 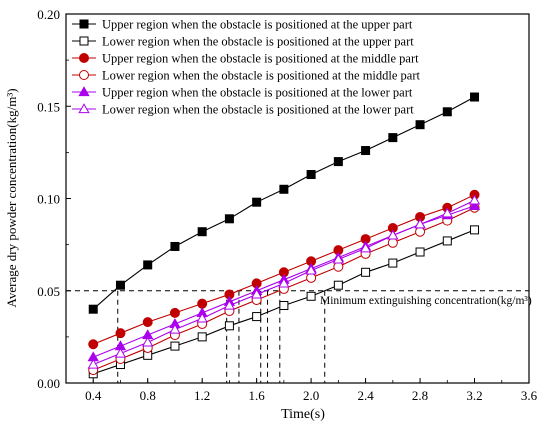 What do you see at coordinates (48, 291) in the screenshot?
I see `y-tick-label: 0.05` at bounding box center [48, 291].